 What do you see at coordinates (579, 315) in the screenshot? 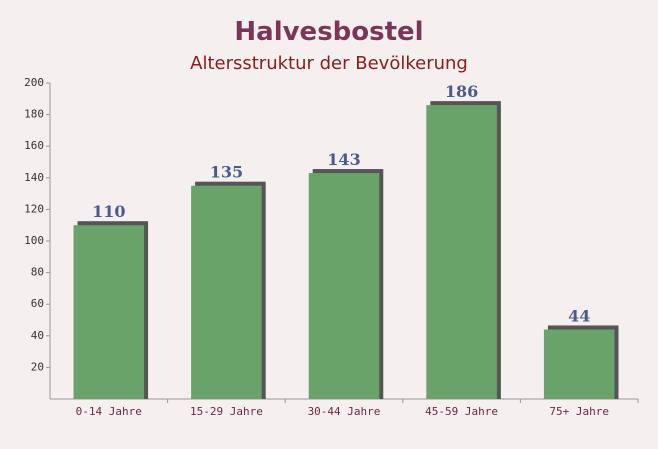
I see `value-label: 44` at bounding box center [579, 315].